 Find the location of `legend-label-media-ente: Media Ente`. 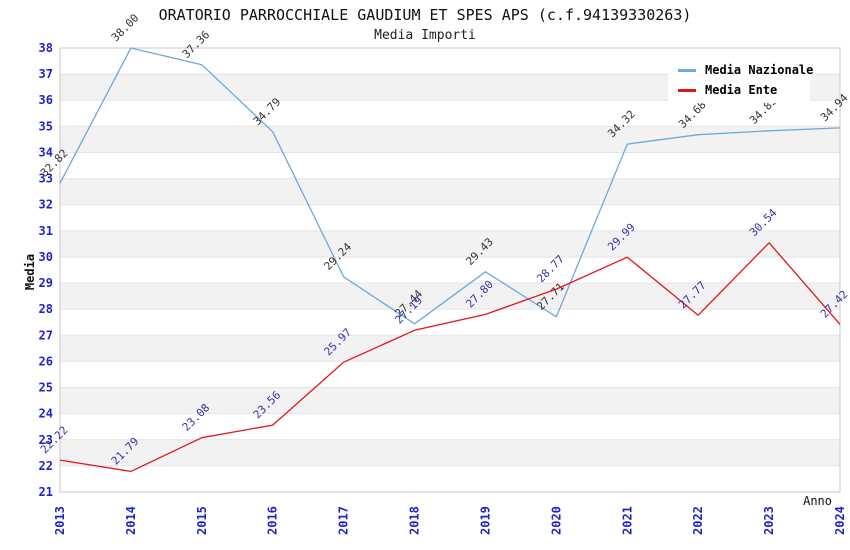

legend-label-media-ente: Media Ente is located at coordinates (741, 90).